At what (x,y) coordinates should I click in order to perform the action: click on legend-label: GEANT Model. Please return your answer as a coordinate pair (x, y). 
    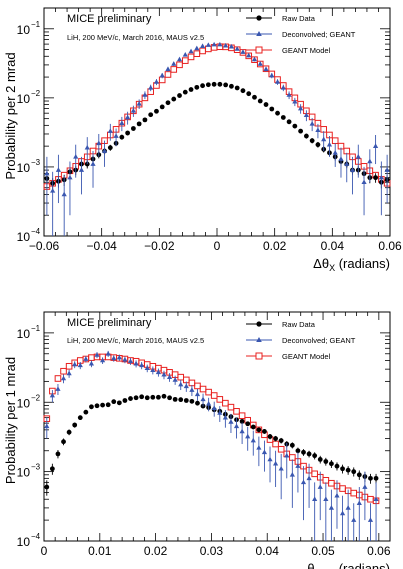
    Looking at the image, I should click on (306, 356).